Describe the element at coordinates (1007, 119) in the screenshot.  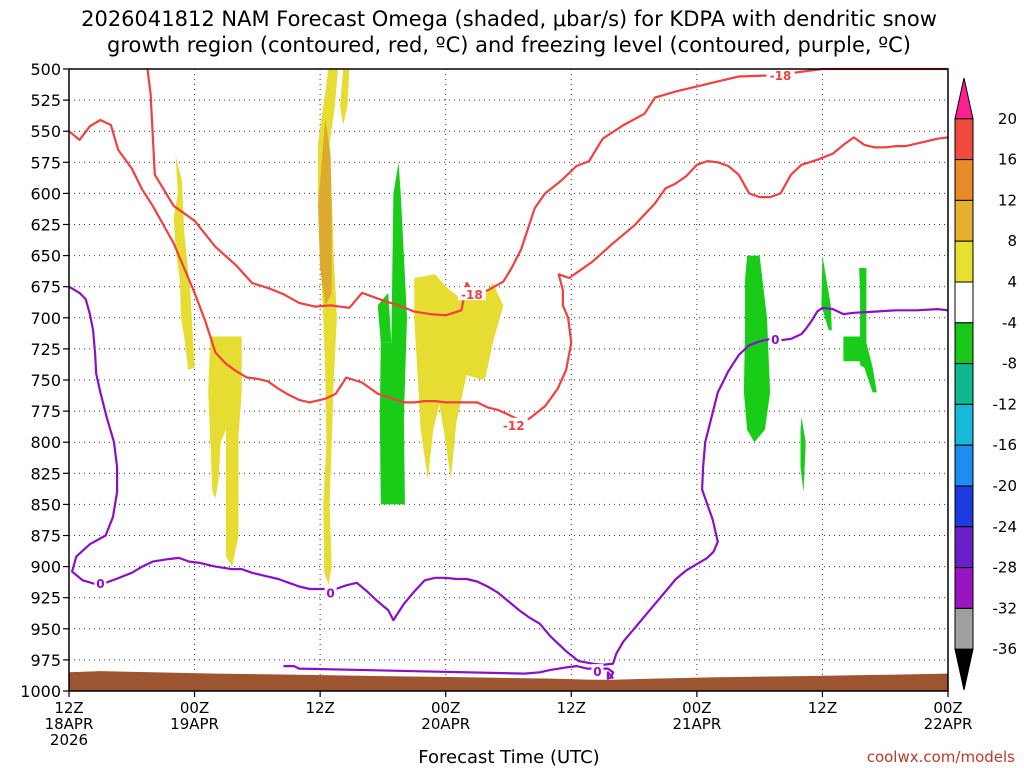
I see `colorbar-label: 20` at that location.